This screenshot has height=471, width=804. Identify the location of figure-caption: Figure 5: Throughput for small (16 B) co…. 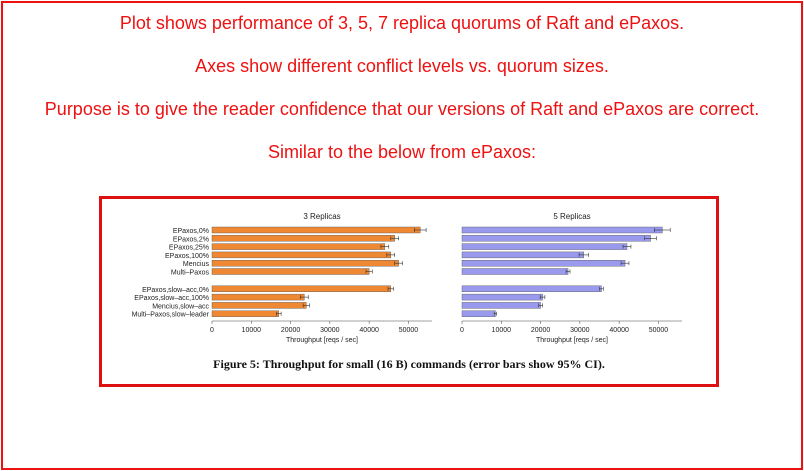
(409, 364).